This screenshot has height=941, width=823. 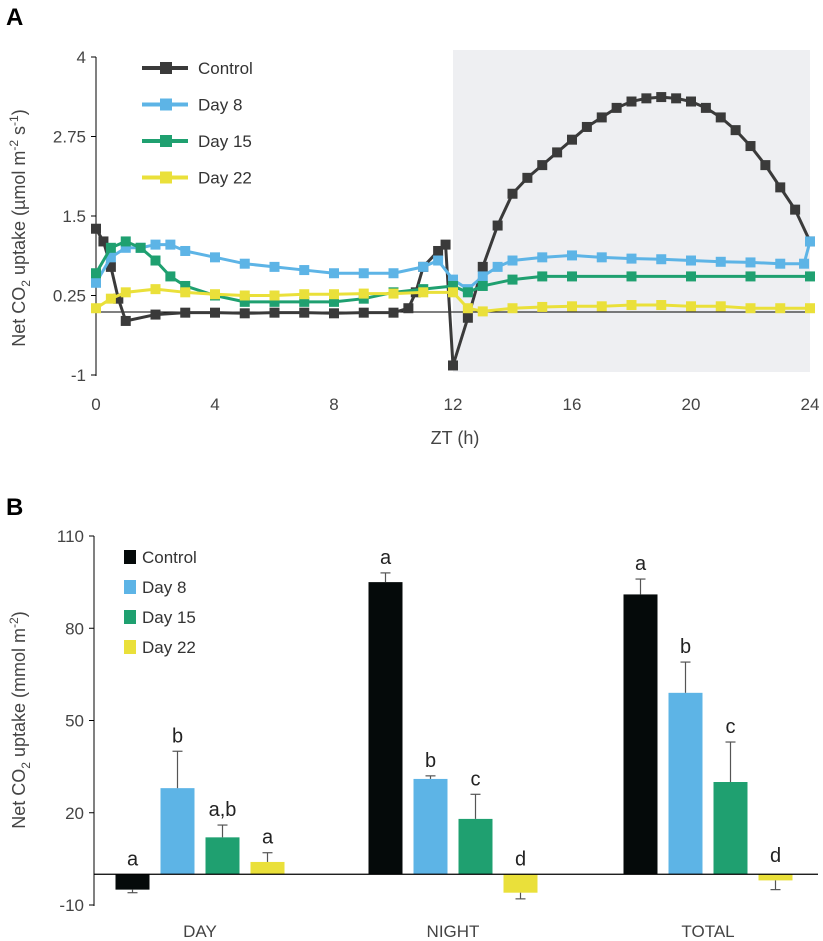 I want to click on bar-total-control, so click(x=640, y=734).